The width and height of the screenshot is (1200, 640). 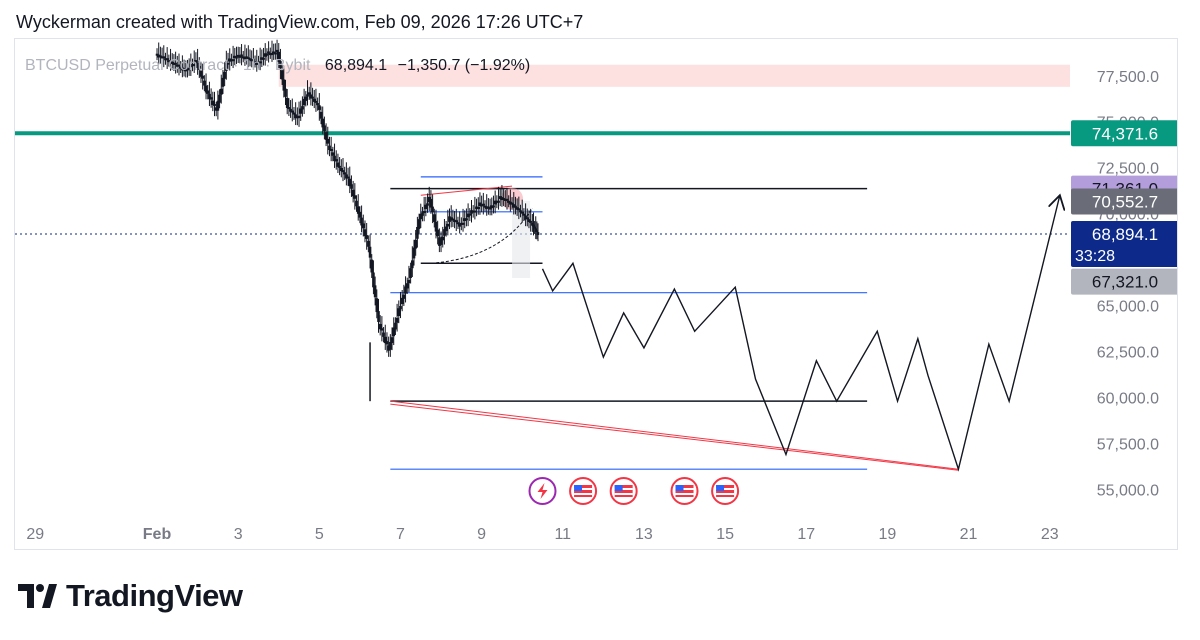 What do you see at coordinates (969, 534) in the screenshot?
I see `x-tick-label: 21` at bounding box center [969, 534].